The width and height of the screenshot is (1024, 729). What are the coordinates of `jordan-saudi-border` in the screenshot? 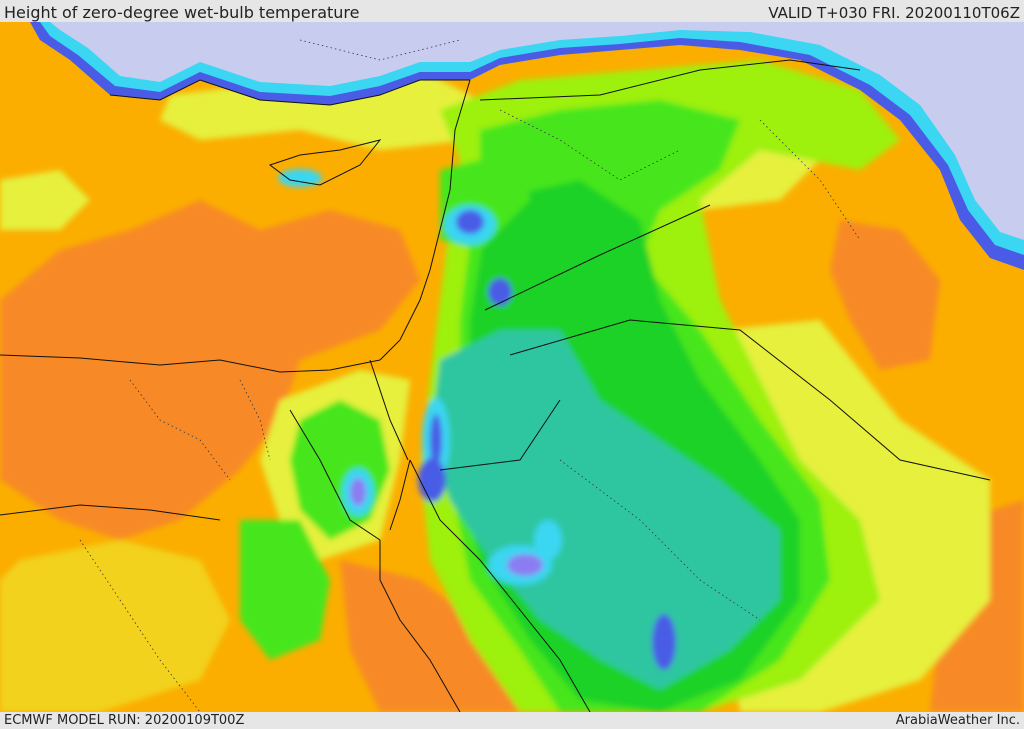 It's located at (597, 257).